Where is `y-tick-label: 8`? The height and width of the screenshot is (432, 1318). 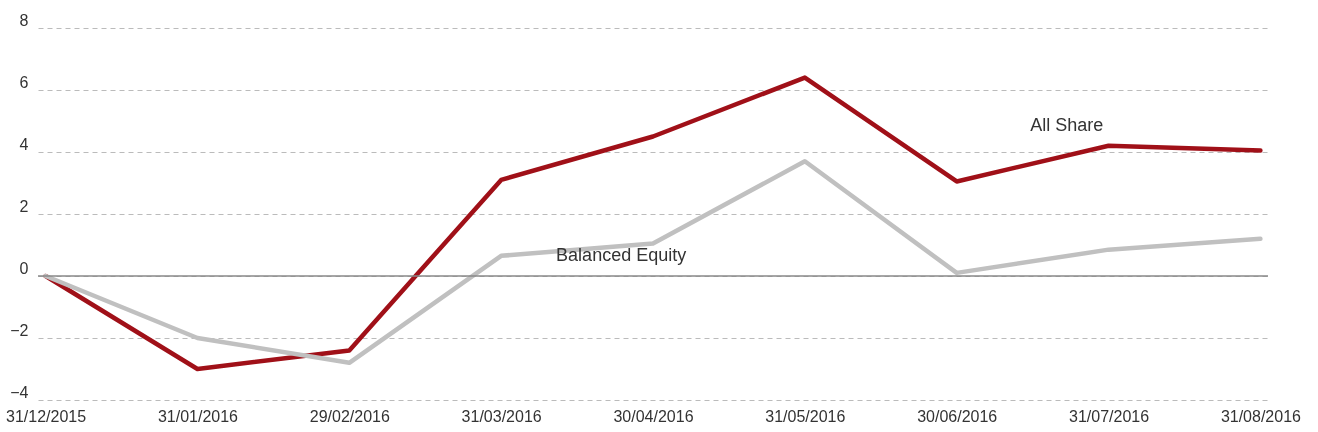 y-tick-label: 8 is located at coordinates (24, 20).